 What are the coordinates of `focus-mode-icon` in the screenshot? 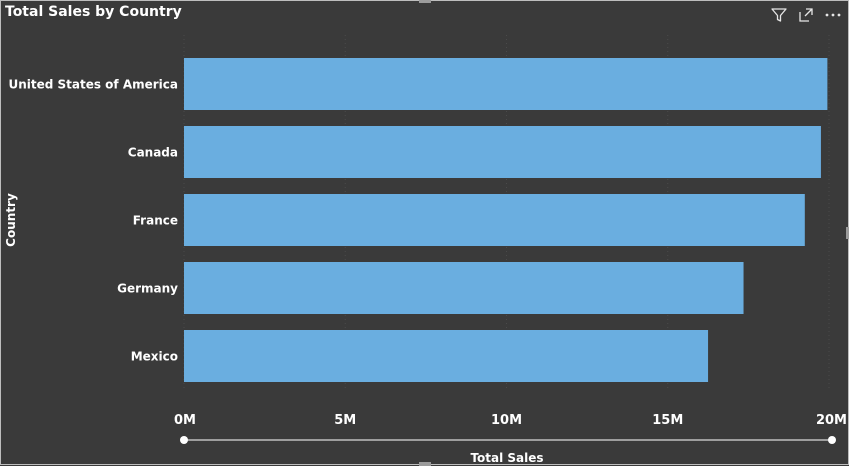 It's located at (806, 15).